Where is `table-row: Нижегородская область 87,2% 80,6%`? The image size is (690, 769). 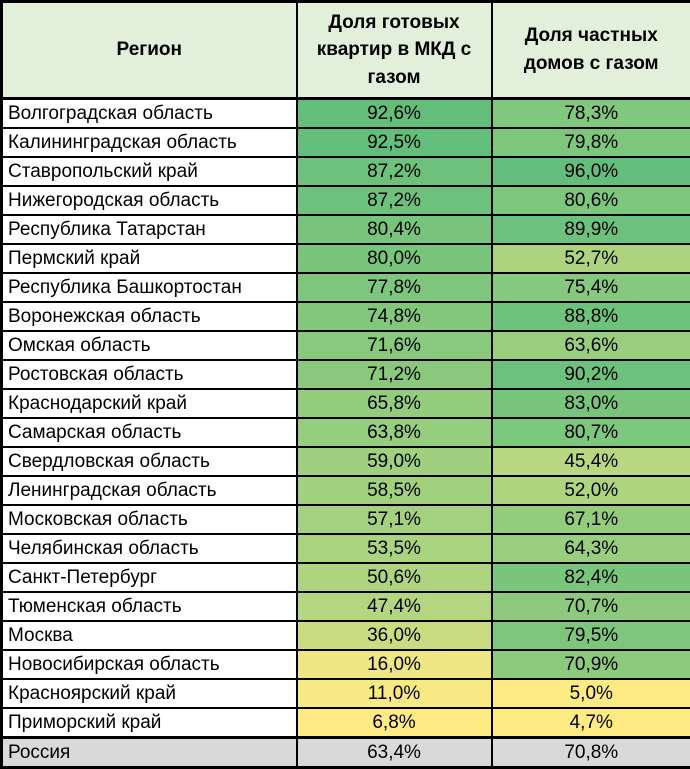 table-row: Нижегородская область 87,2% 80,6% is located at coordinates (345, 200).